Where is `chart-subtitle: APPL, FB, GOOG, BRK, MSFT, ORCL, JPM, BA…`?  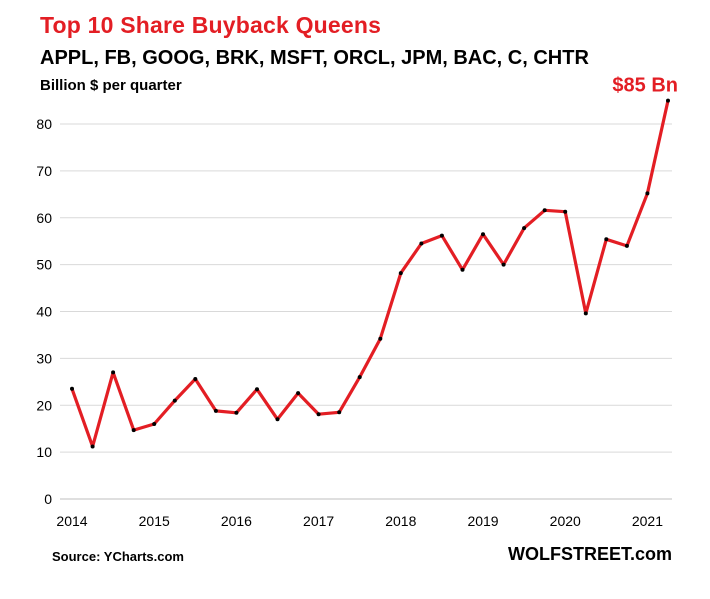
chart-subtitle: APPL, FB, GOOG, BRK, MSFT, ORCL, JPM, BA… is located at coordinates (314, 58).